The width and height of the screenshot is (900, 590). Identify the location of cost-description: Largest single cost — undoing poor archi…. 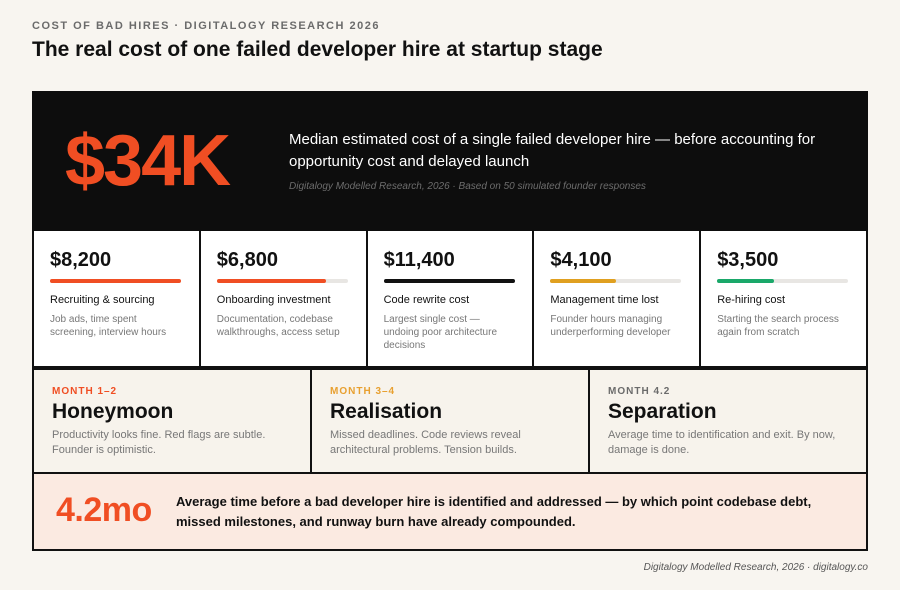
(440, 332).